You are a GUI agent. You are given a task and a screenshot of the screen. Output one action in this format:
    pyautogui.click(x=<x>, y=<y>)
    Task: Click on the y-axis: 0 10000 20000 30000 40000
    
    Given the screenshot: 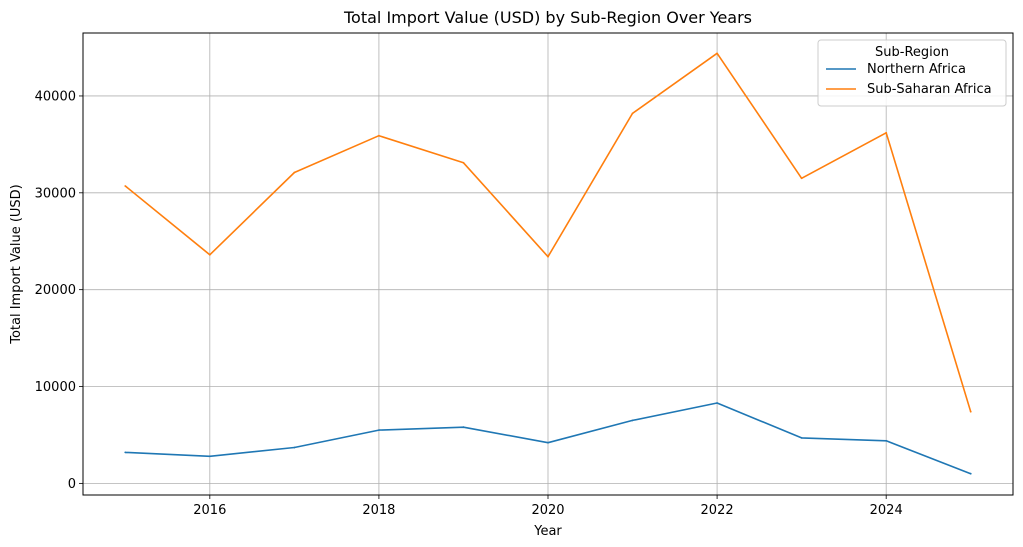 What is the action you would take?
    pyautogui.click(x=59, y=290)
    